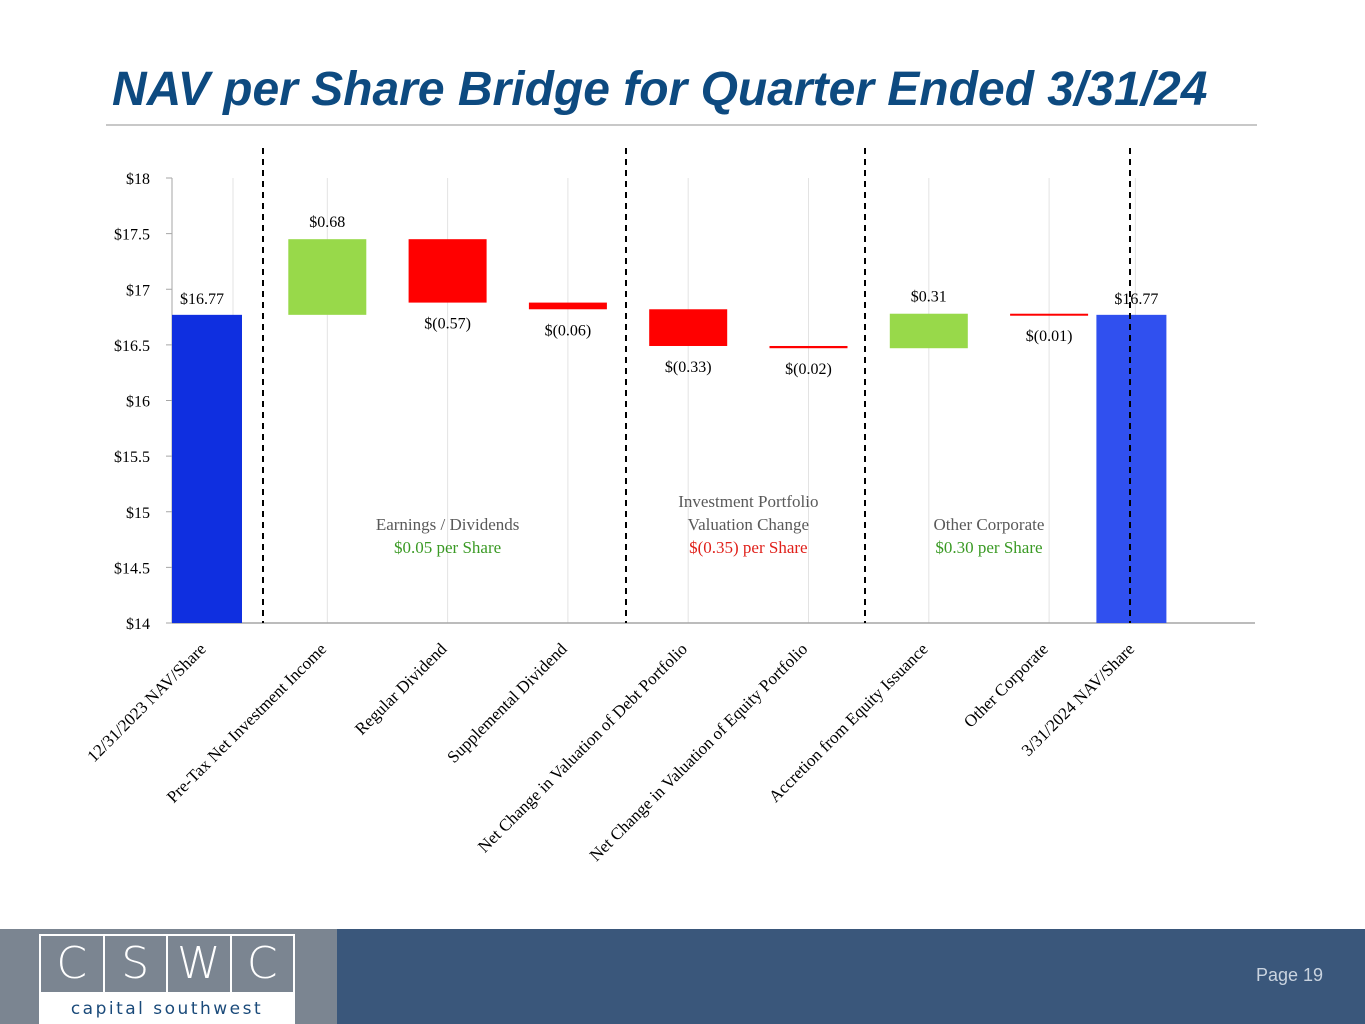 This screenshot has height=1024, width=1365. What do you see at coordinates (132, 346) in the screenshot?
I see `y-tick-label: $16.5` at bounding box center [132, 346].